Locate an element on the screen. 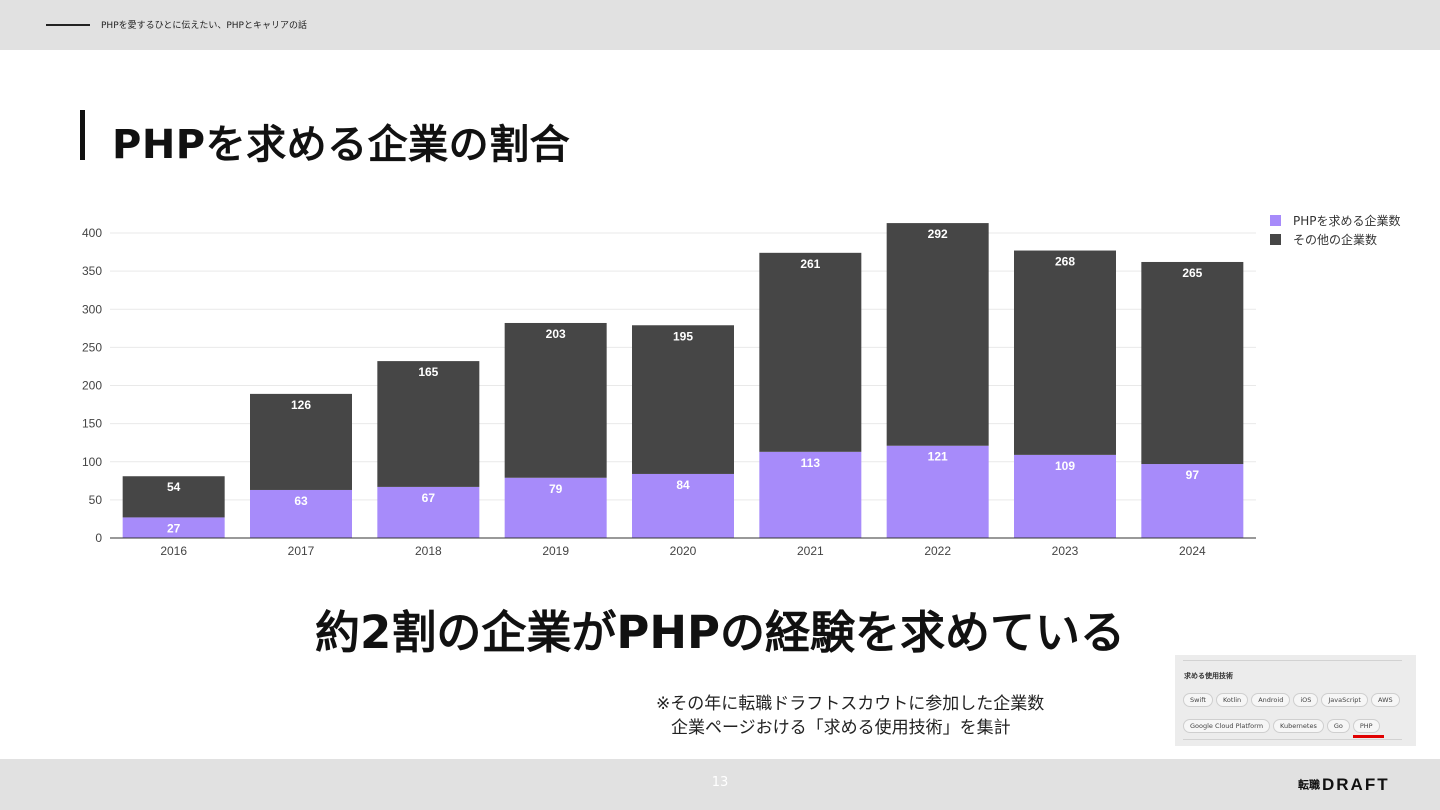  header-rule is located at coordinates (68, 25).